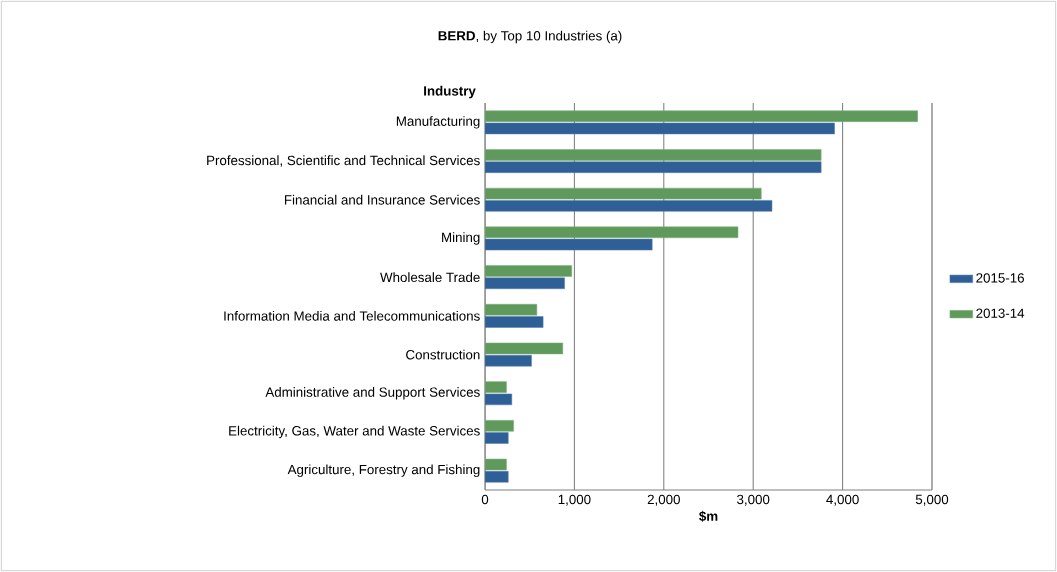  I want to click on x-axis-title: $m, so click(708, 516).